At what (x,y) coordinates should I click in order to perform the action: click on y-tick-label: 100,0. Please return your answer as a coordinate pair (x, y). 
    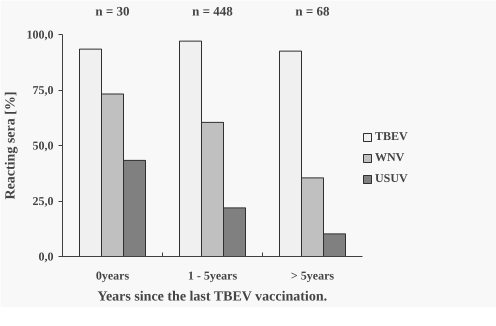
    Looking at the image, I should click on (40, 35).